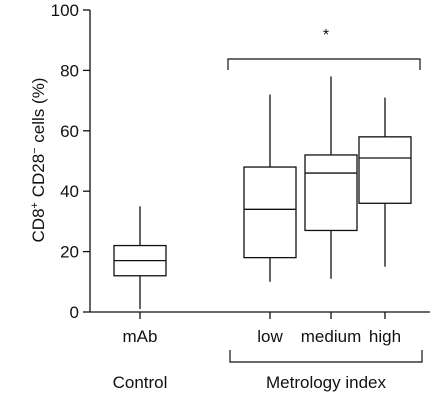  I want to click on significance-bracket, so click(324, 64).